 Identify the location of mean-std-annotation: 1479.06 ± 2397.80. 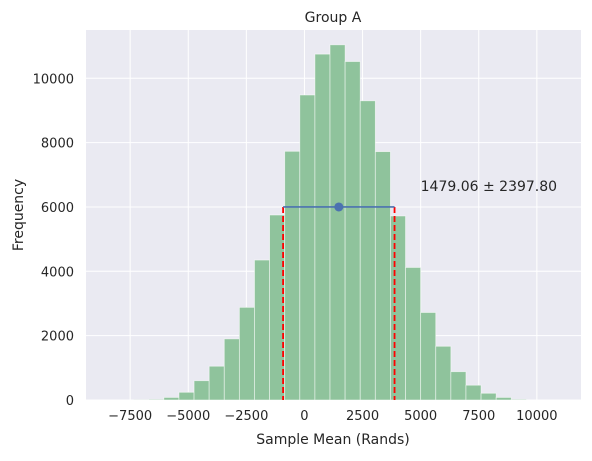
(489, 187).